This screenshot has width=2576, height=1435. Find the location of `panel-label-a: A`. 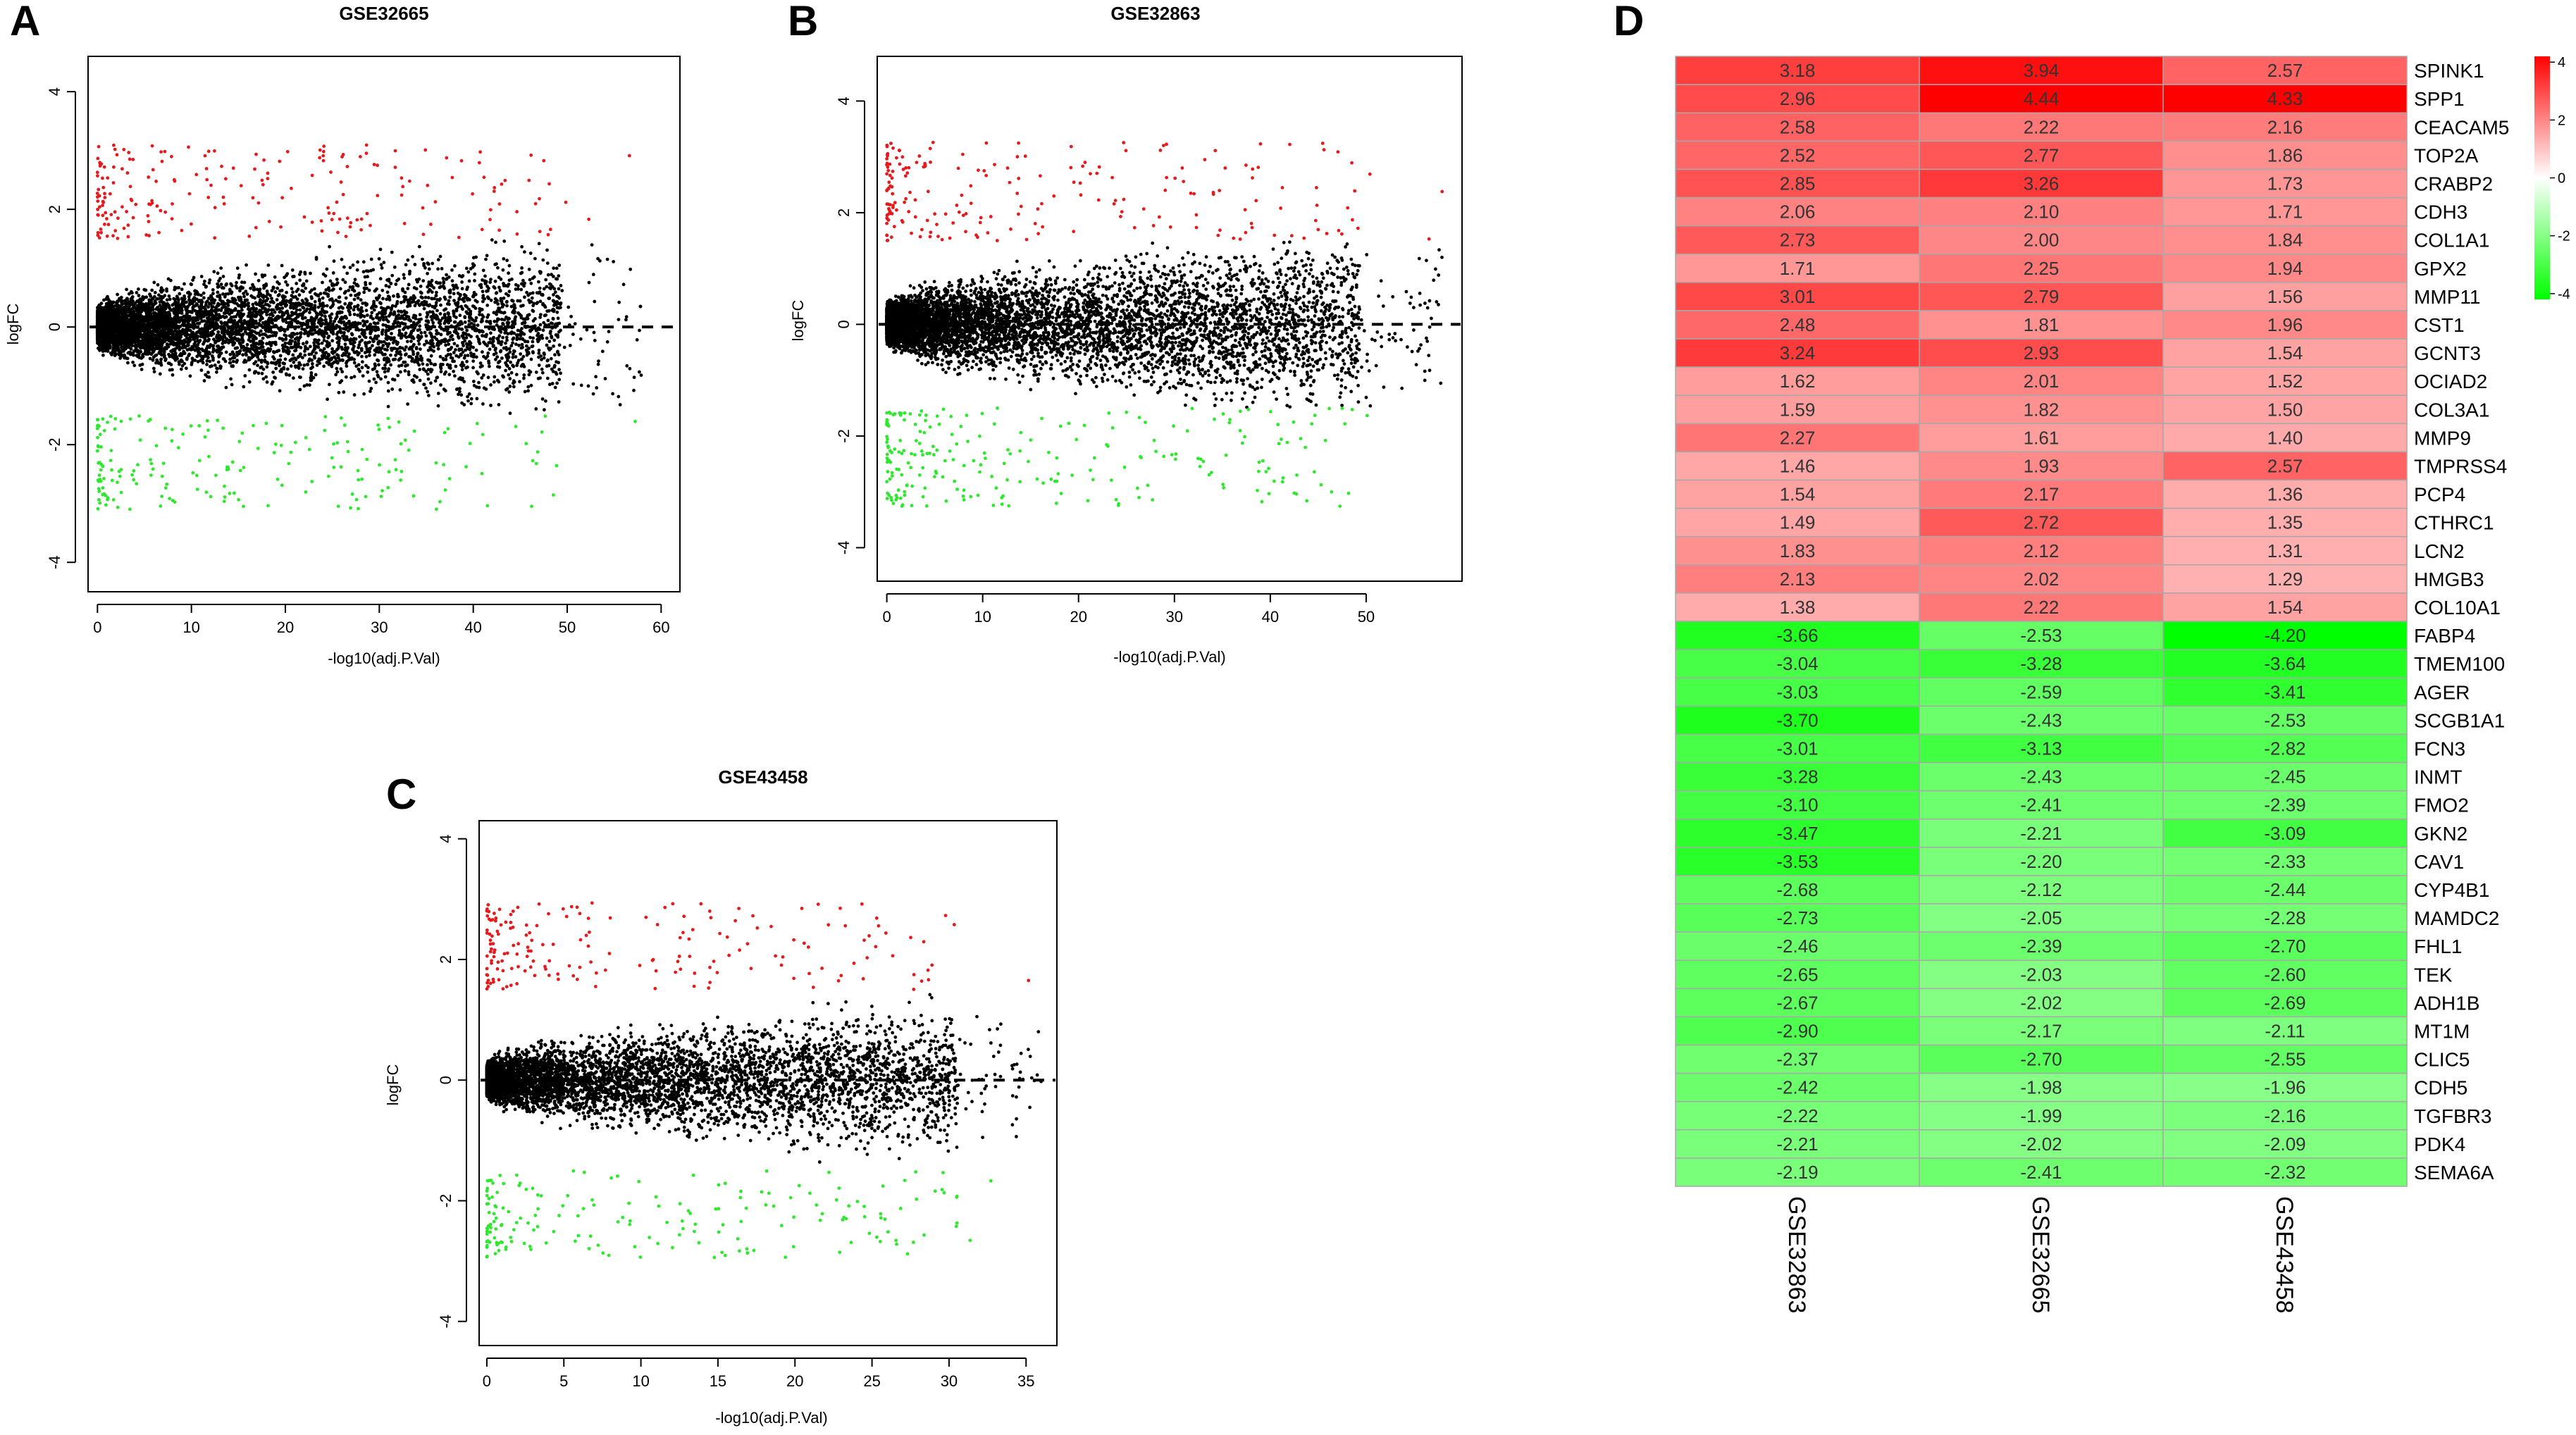

panel-label-a: A is located at coordinates (25, 22).